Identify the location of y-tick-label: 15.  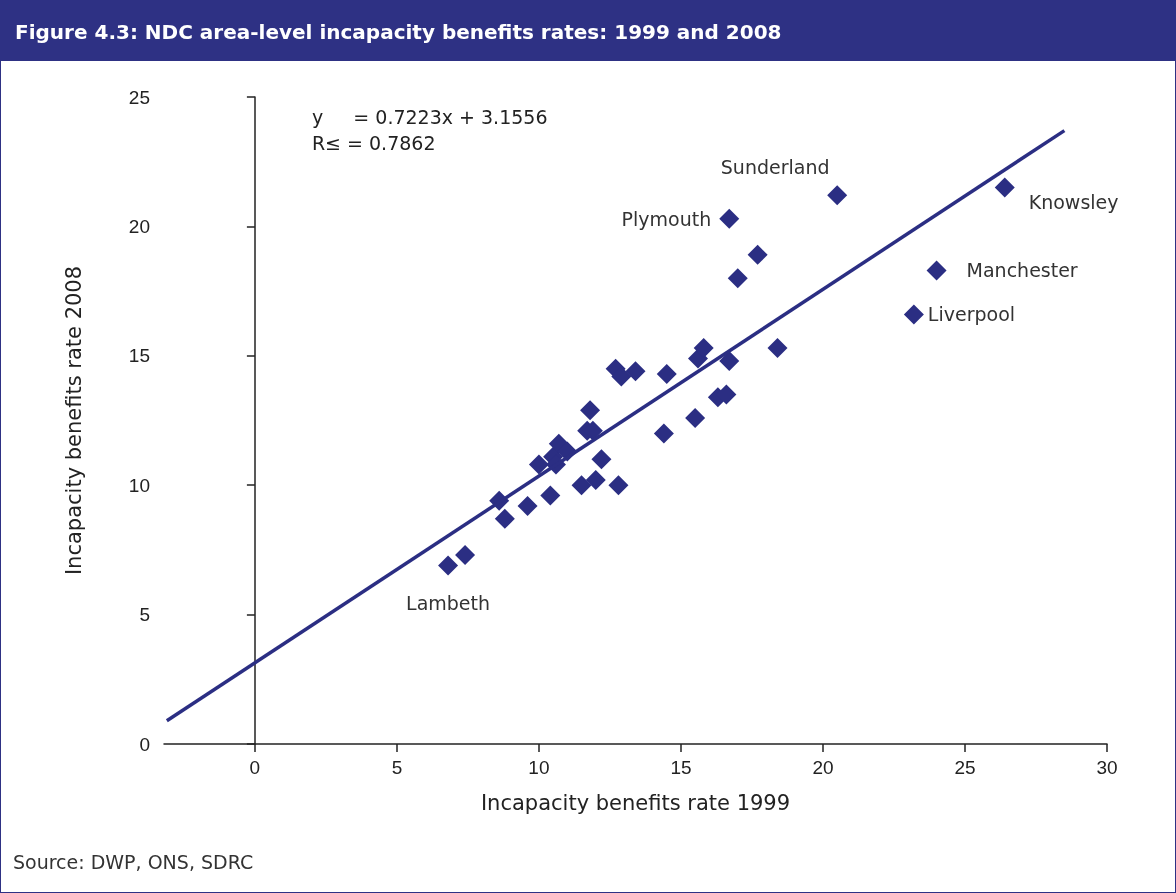
(139, 356).